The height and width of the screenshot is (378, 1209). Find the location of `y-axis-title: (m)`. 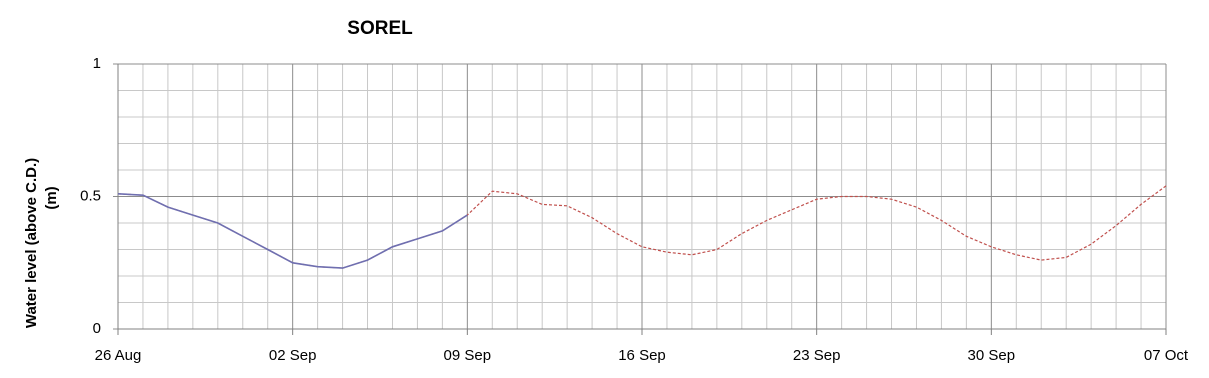

y-axis-title: (m) is located at coordinates (51, 197).